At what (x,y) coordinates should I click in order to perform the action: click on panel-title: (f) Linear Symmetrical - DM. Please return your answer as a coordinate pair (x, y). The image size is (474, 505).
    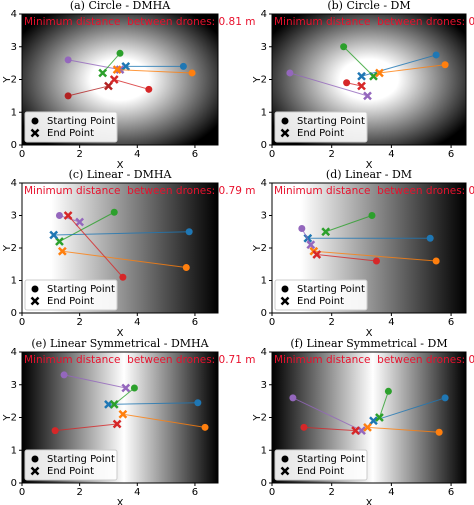
    Looking at the image, I should click on (368, 343).